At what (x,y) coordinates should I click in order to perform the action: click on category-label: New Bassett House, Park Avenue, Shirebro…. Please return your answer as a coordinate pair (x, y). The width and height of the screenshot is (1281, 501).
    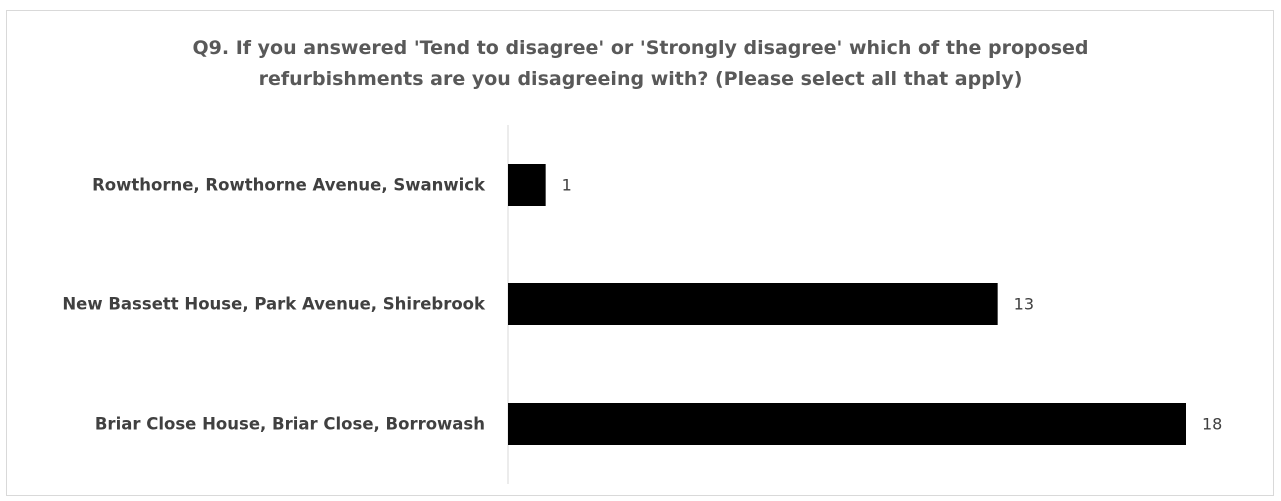
    Looking at the image, I should click on (274, 304).